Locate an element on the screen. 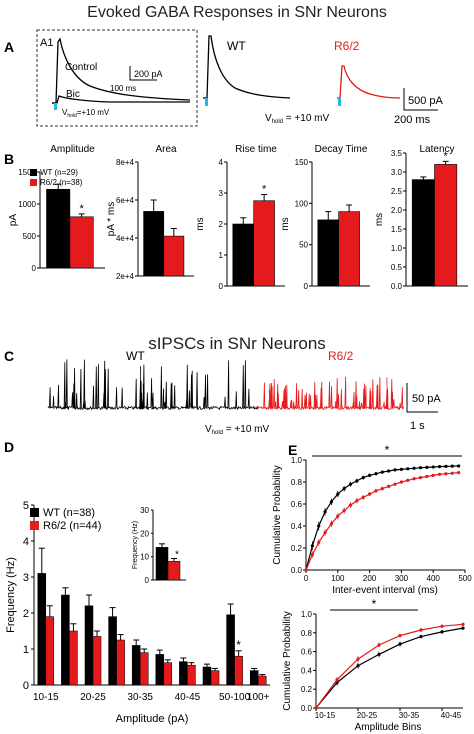 Image resolution: width=474 pixels, height=734 pixels. a1-scale-bar is located at coordinates (143, 73).